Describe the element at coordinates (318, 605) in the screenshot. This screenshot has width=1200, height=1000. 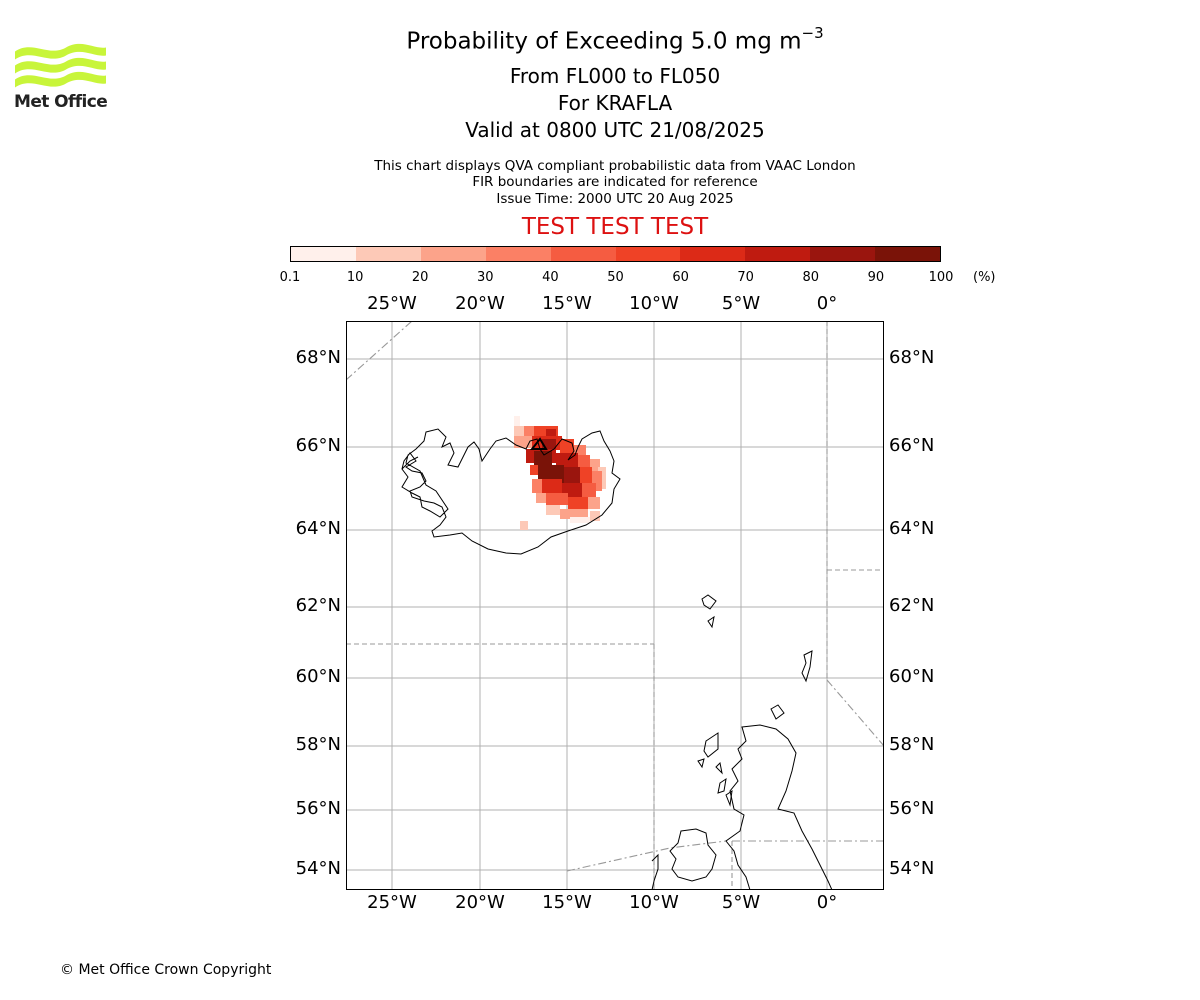
I see `latitude-label-left: 62°N` at that location.